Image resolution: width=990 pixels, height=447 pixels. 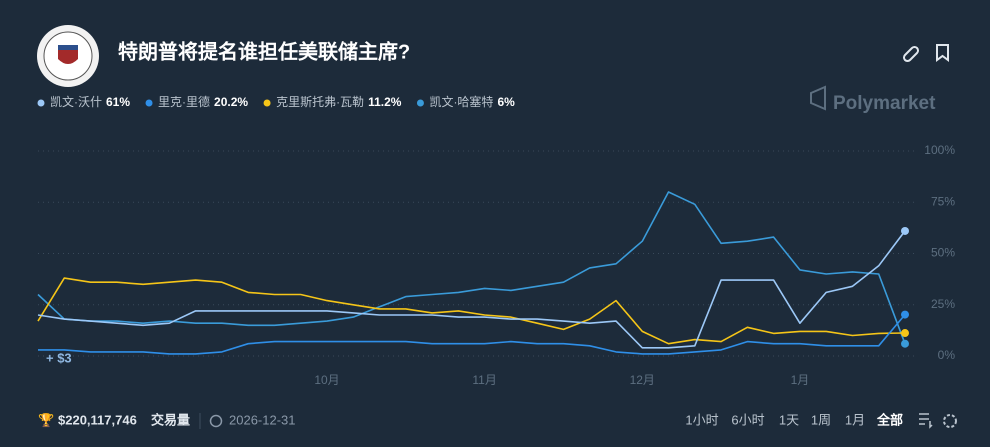 What do you see at coordinates (821, 419) in the screenshot?
I see `range-button: 1周` at bounding box center [821, 419].